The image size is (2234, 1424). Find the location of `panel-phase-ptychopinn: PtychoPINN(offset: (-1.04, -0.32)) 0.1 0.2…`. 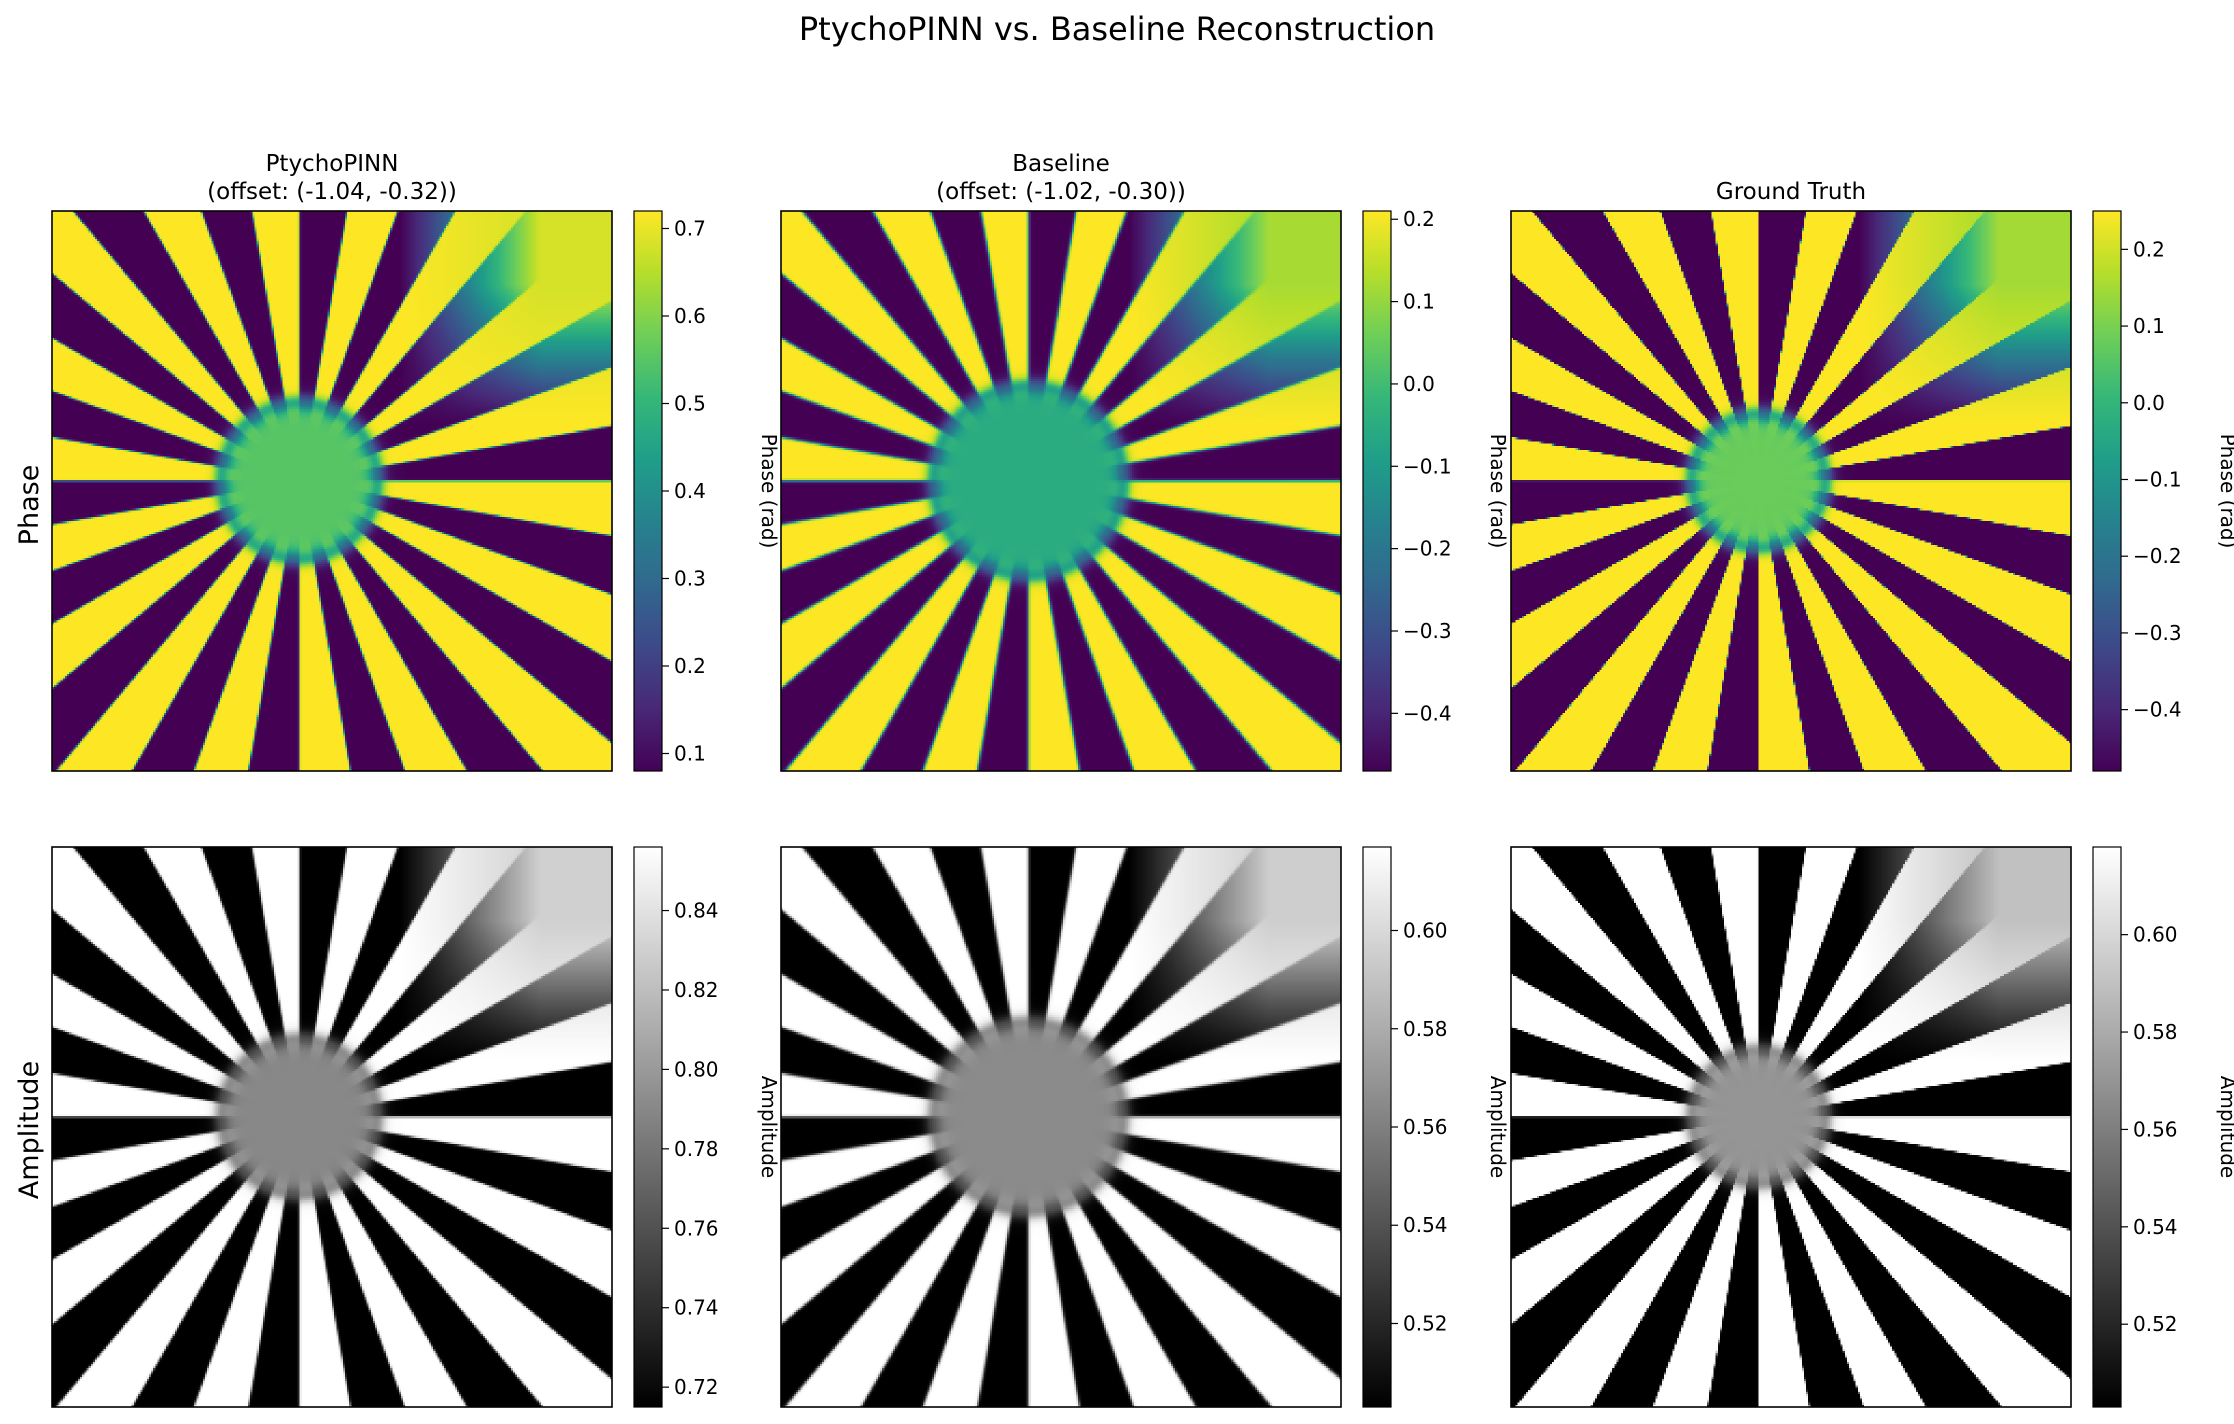

panel-phase-ptychopinn: PtychoPINN(offset: (-1.04, -0.32)) 0.1 0.2… is located at coordinates (416, 461).